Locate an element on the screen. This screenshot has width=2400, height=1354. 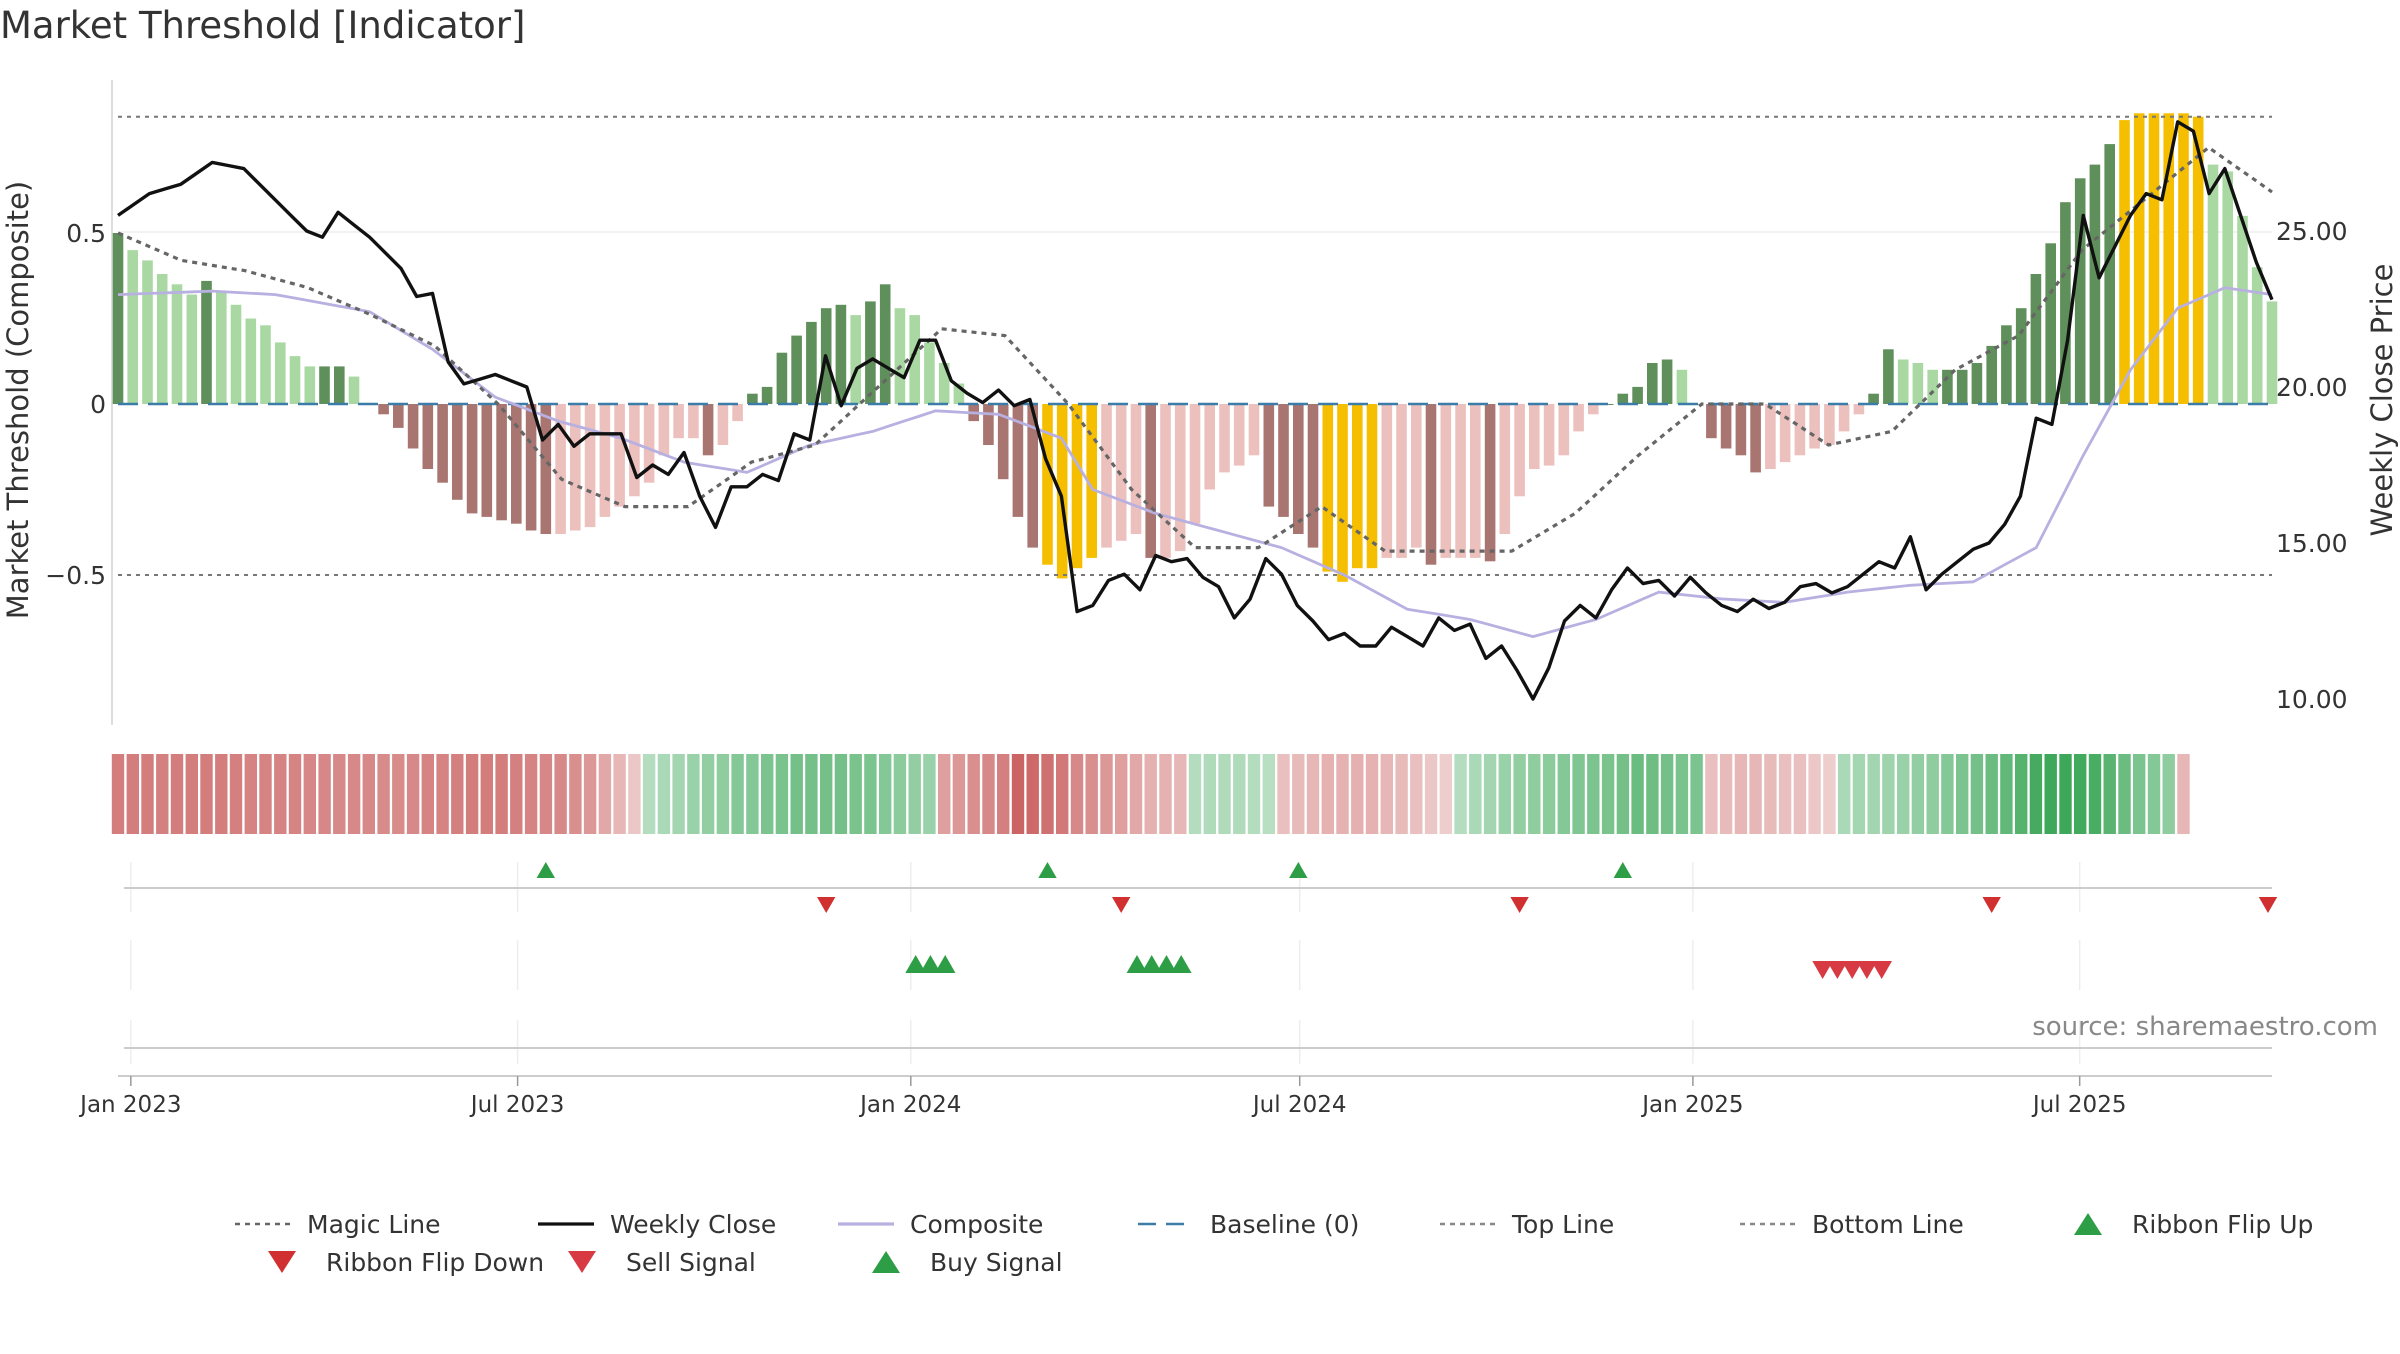
legend-swatch is located at coordinates (2088, 1224).